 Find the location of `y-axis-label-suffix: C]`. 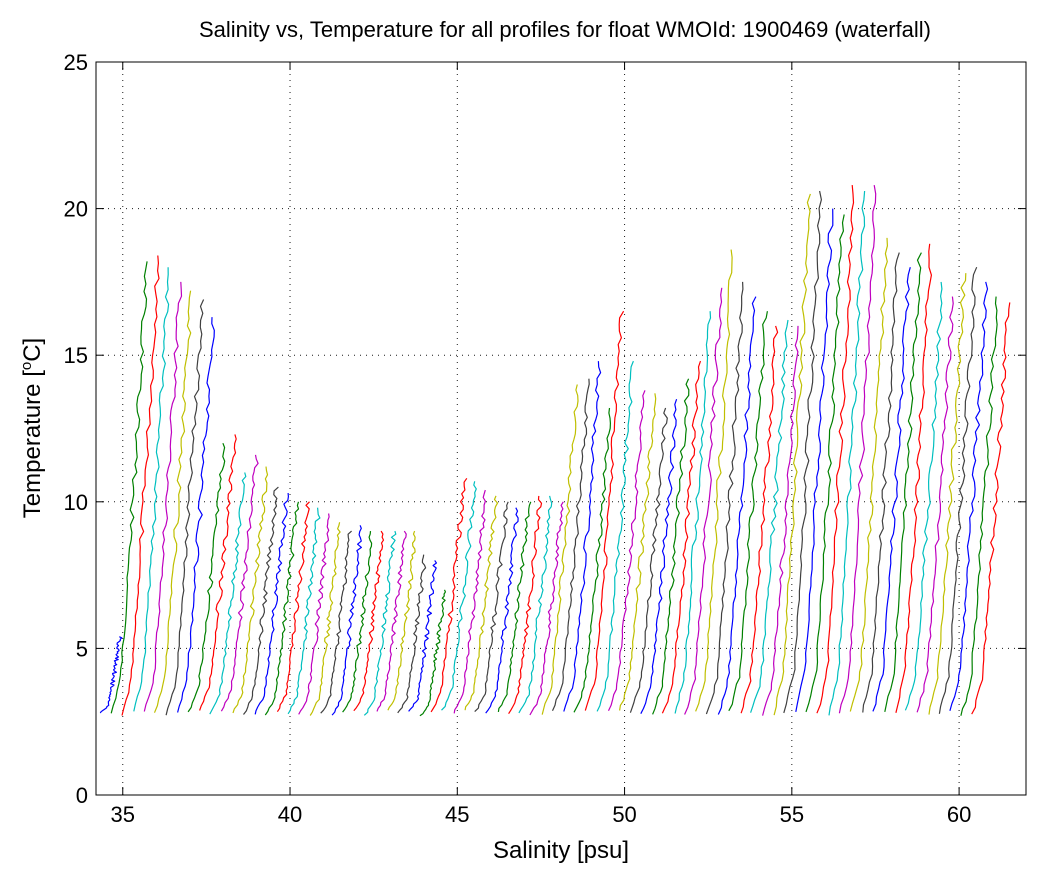

y-axis-label-suffix: C] is located at coordinates (32, 350).